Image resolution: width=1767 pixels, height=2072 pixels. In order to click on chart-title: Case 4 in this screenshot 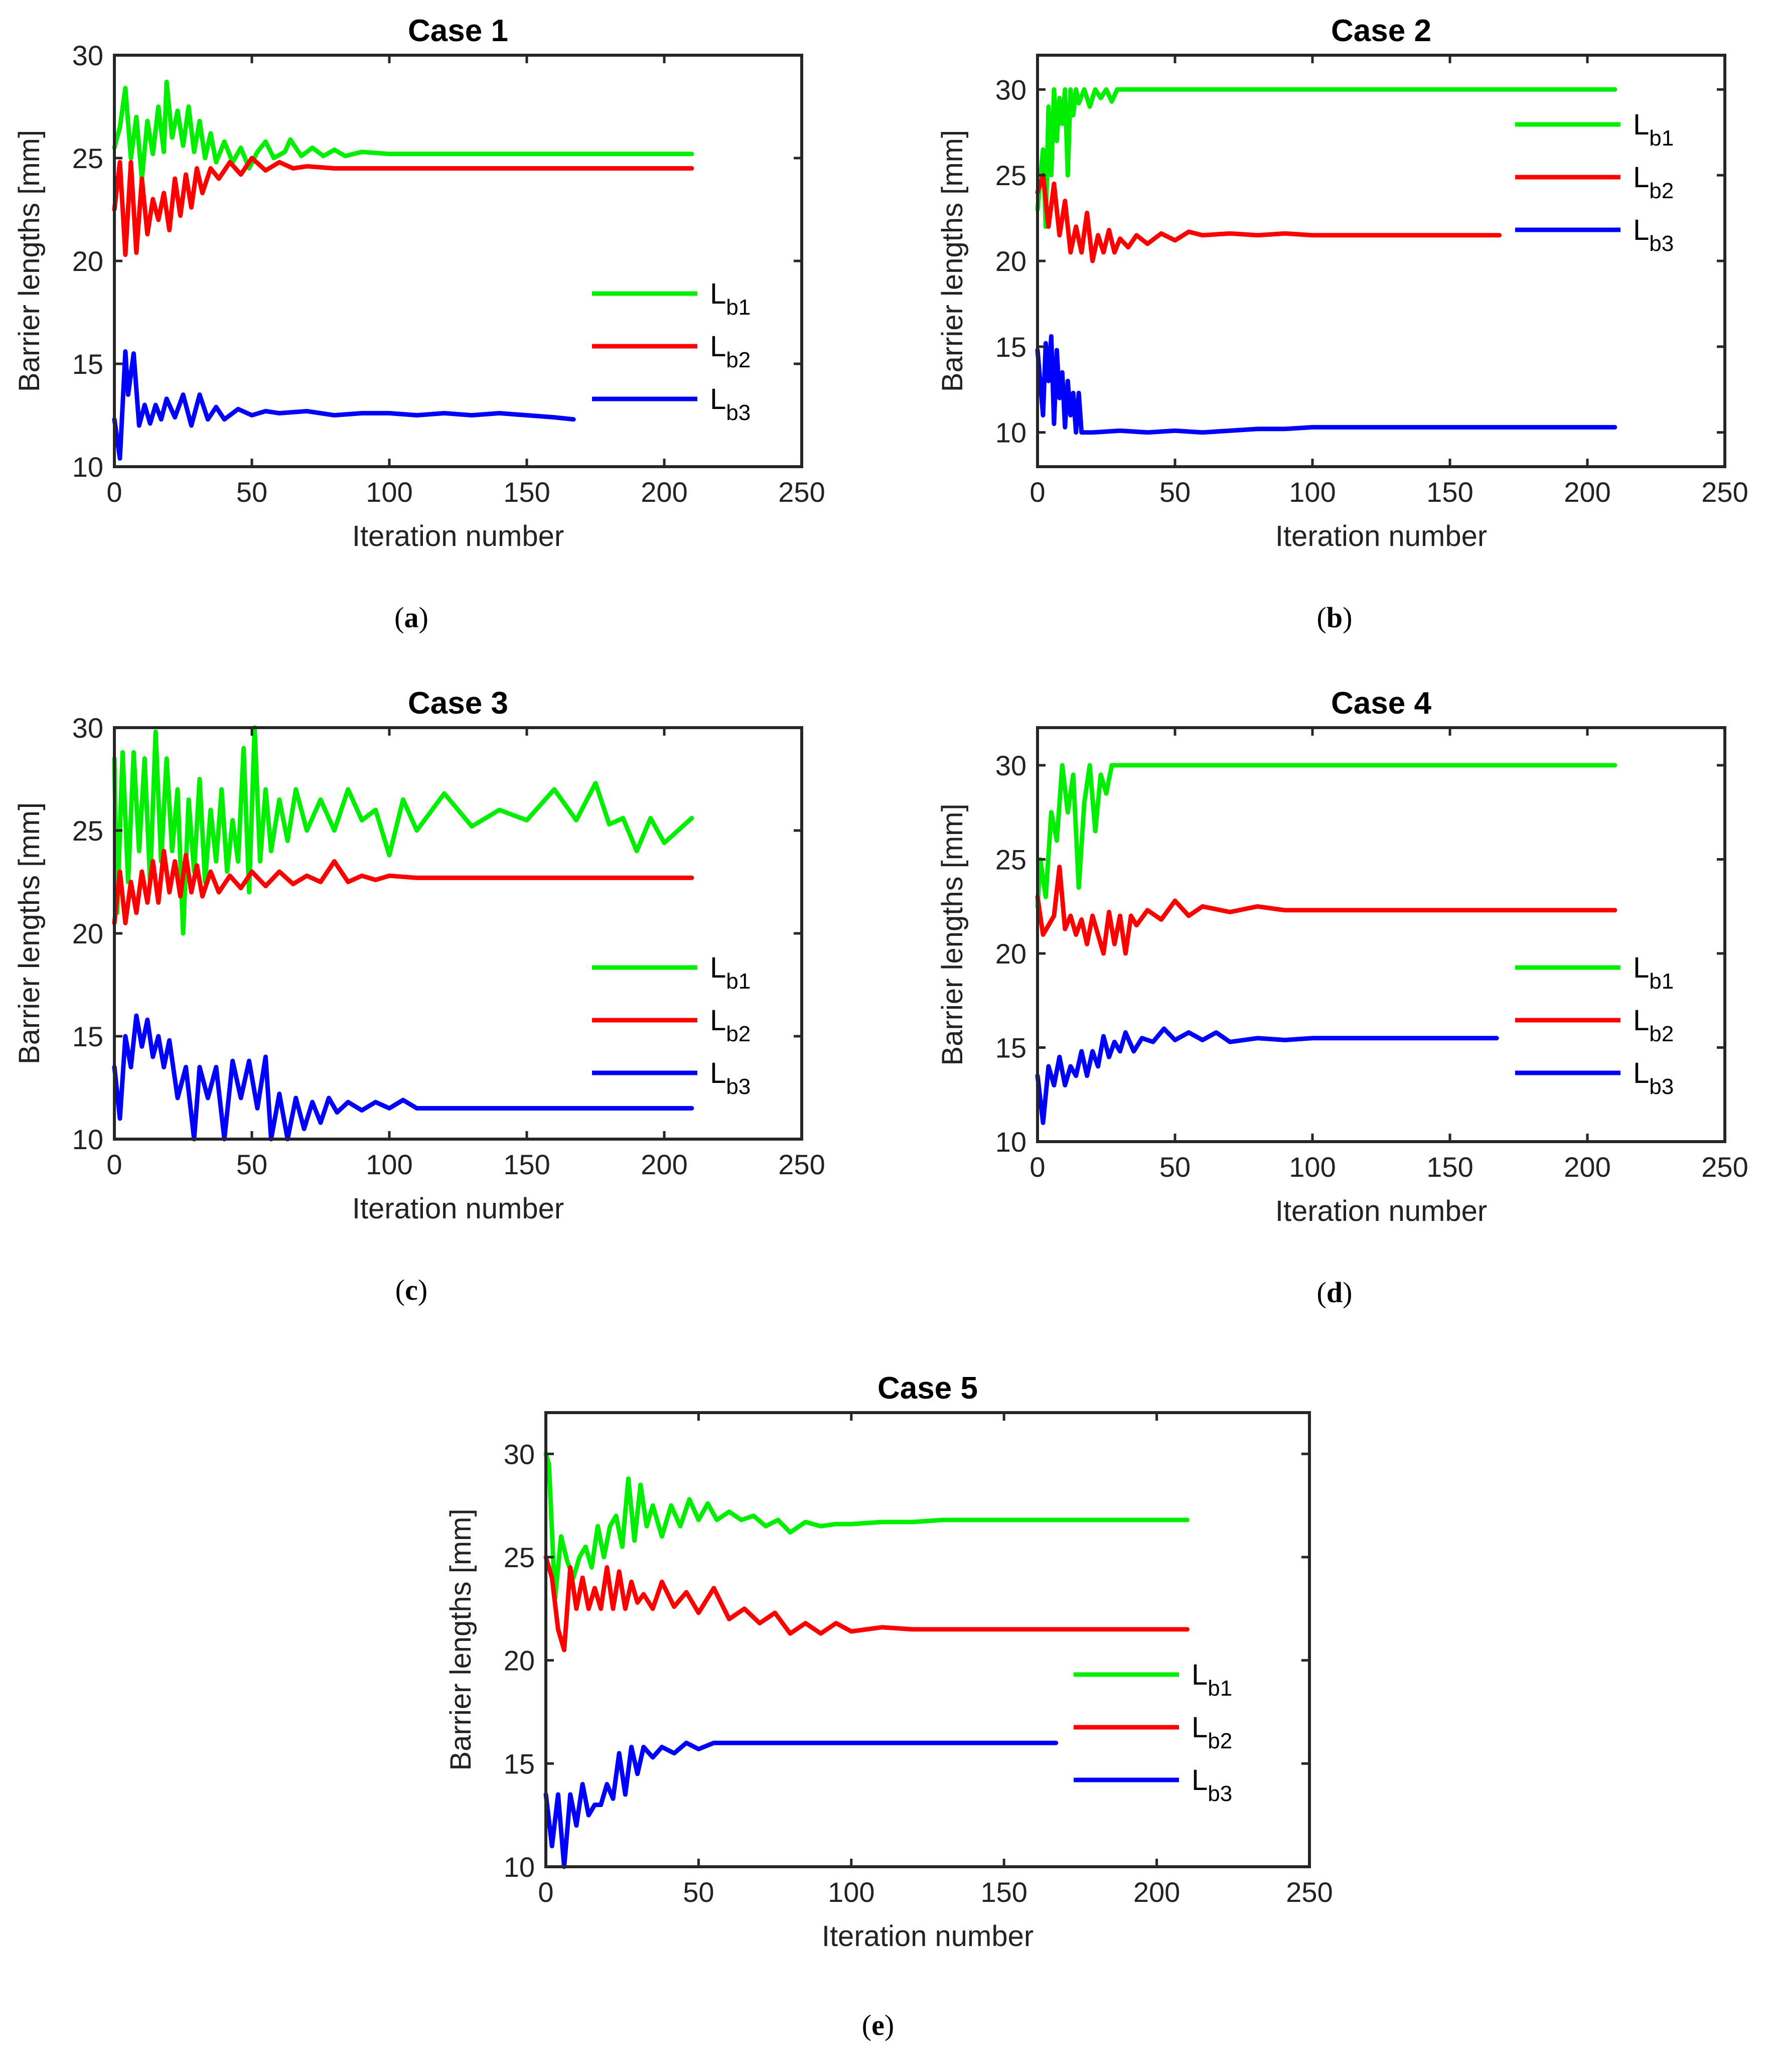, I will do `click(1381, 703)`.